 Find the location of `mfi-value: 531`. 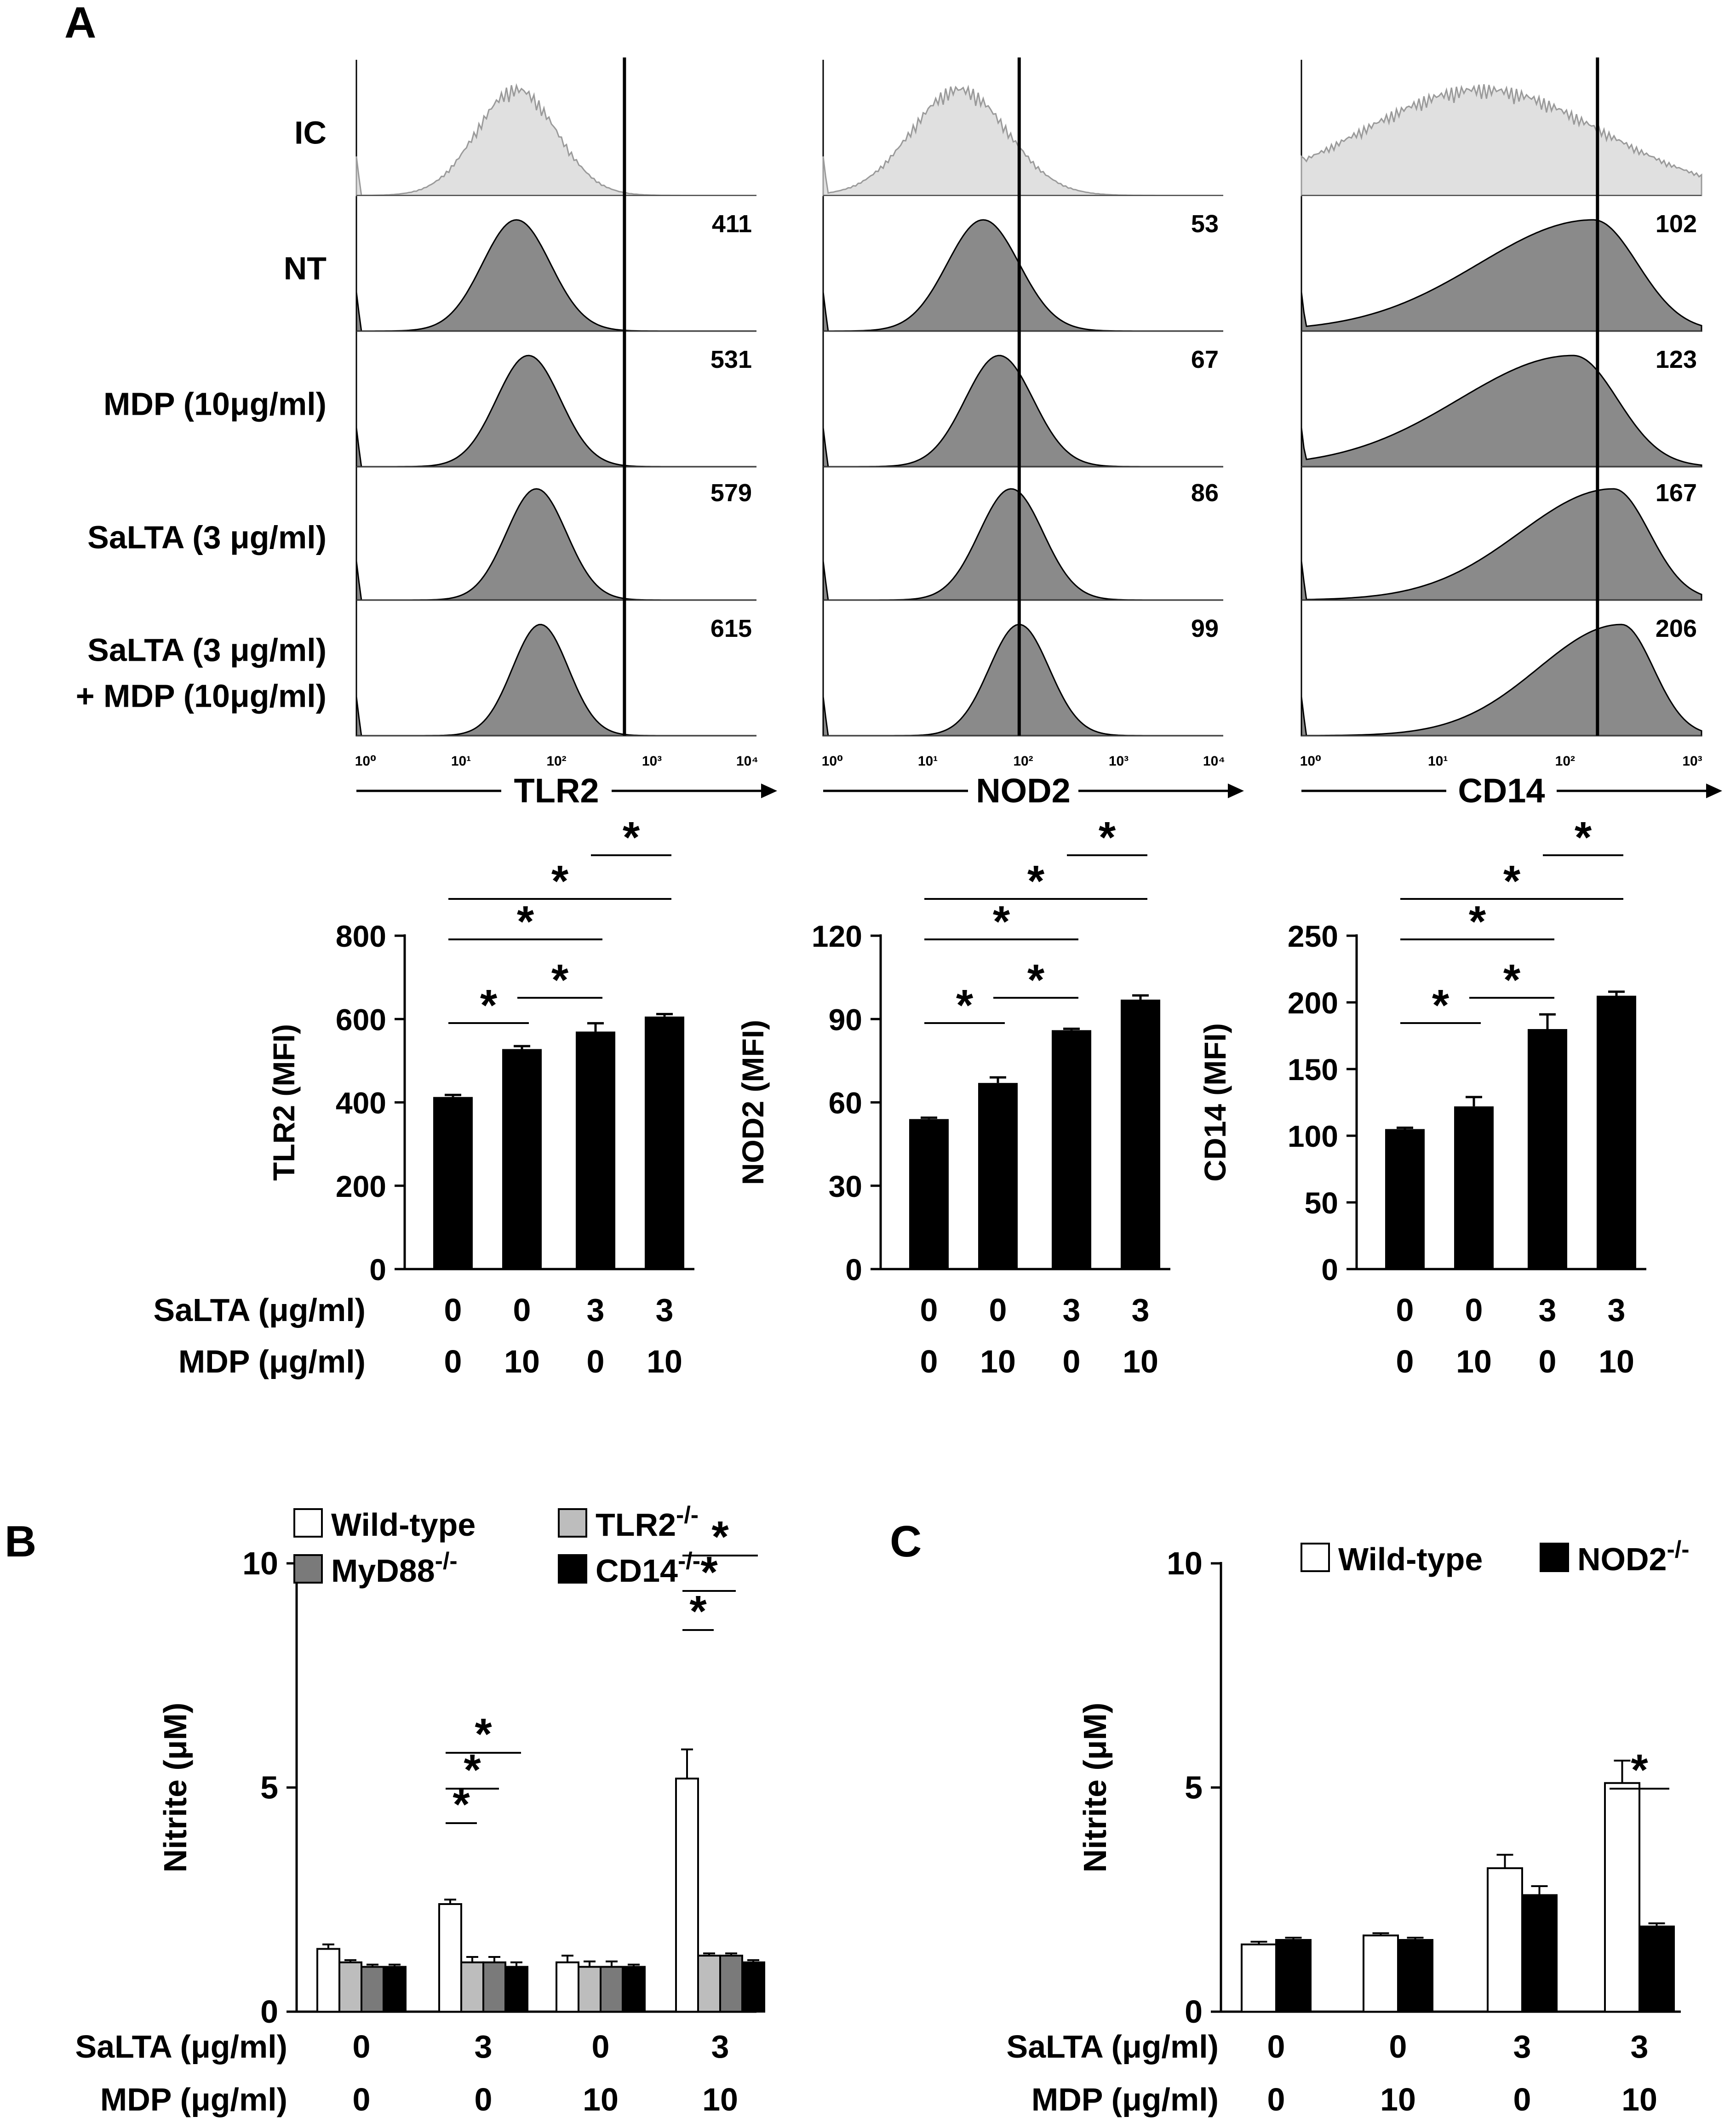

mfi-value: 531 is located at coordinates (731, 359).